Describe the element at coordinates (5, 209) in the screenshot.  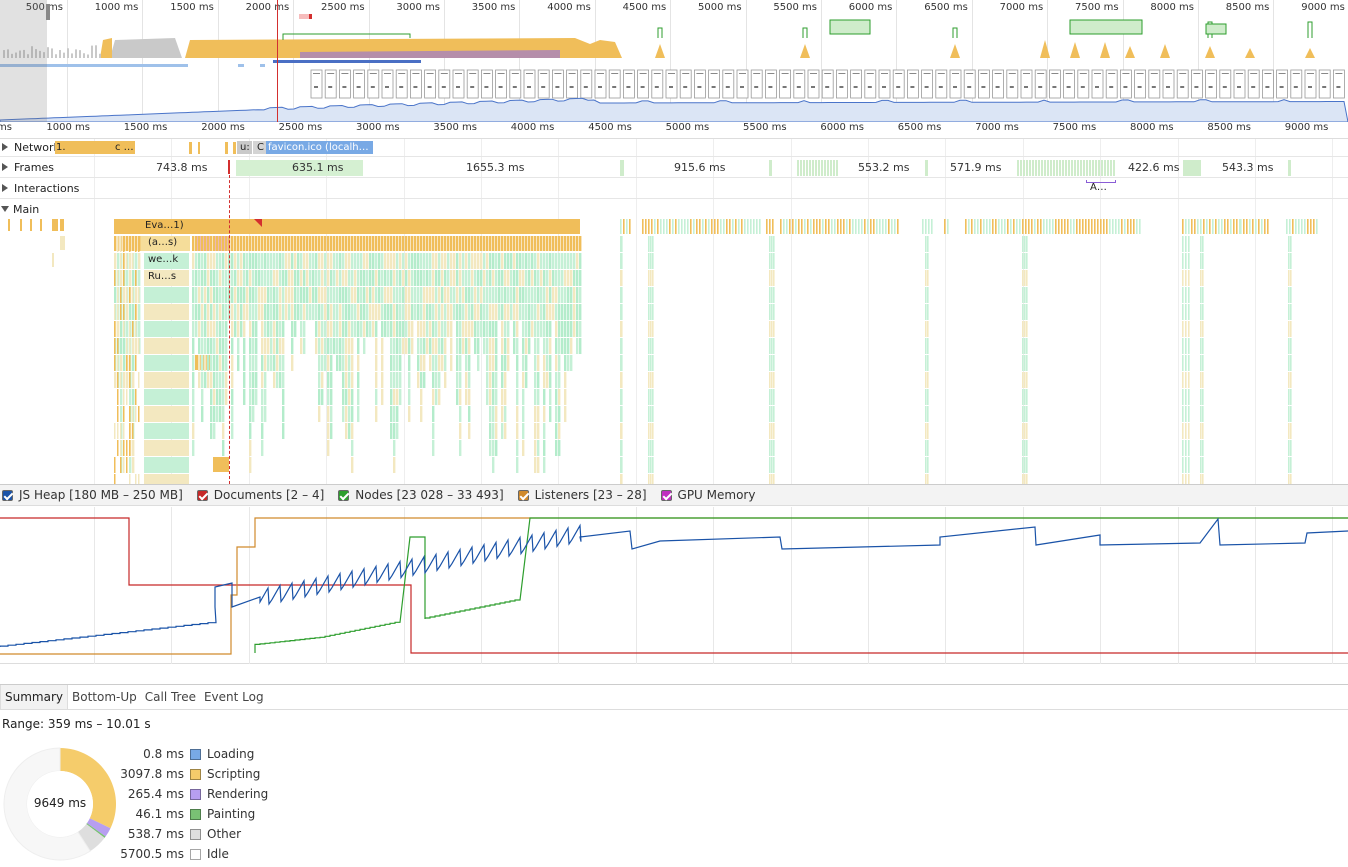
I see `collapse-arrow-icon` at that location.